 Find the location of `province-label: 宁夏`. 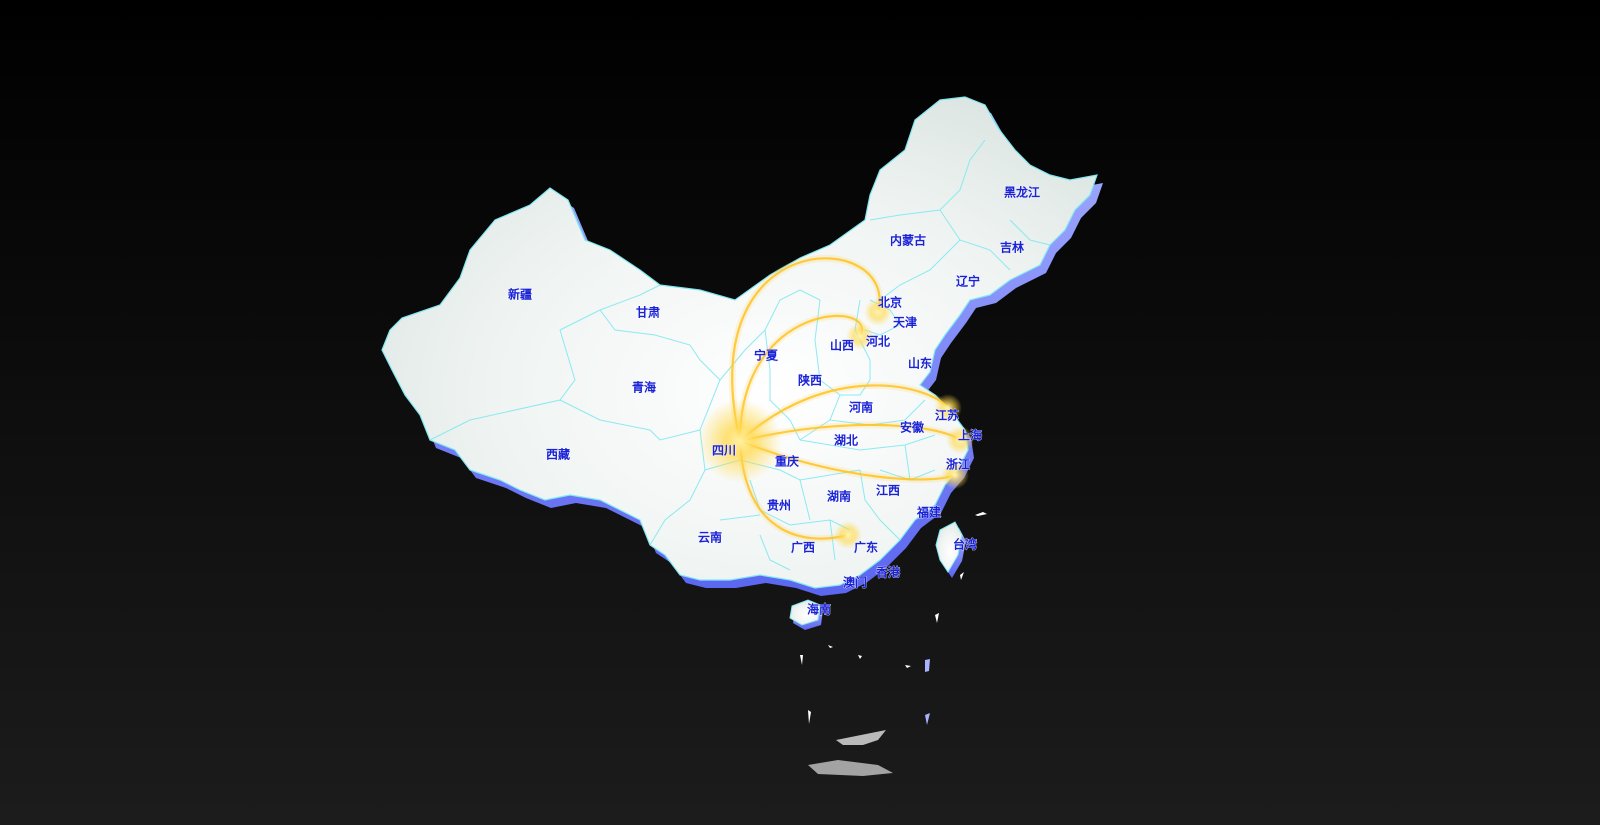

province-label: 宁夏 is located at coordinates (767, 355).